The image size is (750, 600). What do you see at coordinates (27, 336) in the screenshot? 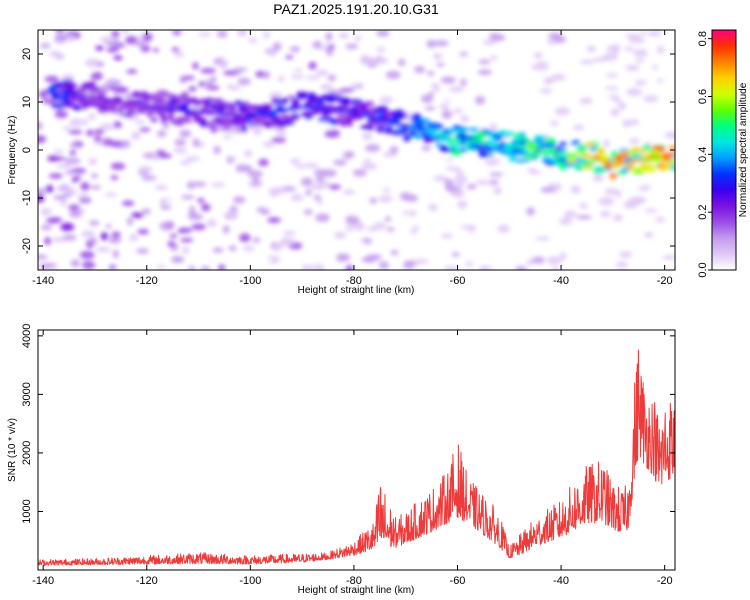
I see `snr-y-tick-label: 4000` at bounding box center [27, 336].